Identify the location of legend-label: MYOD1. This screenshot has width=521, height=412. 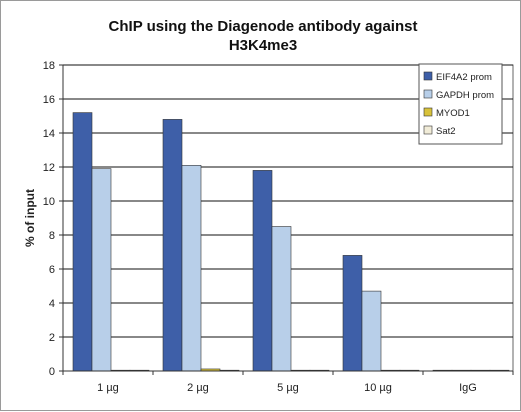
(453, 113).